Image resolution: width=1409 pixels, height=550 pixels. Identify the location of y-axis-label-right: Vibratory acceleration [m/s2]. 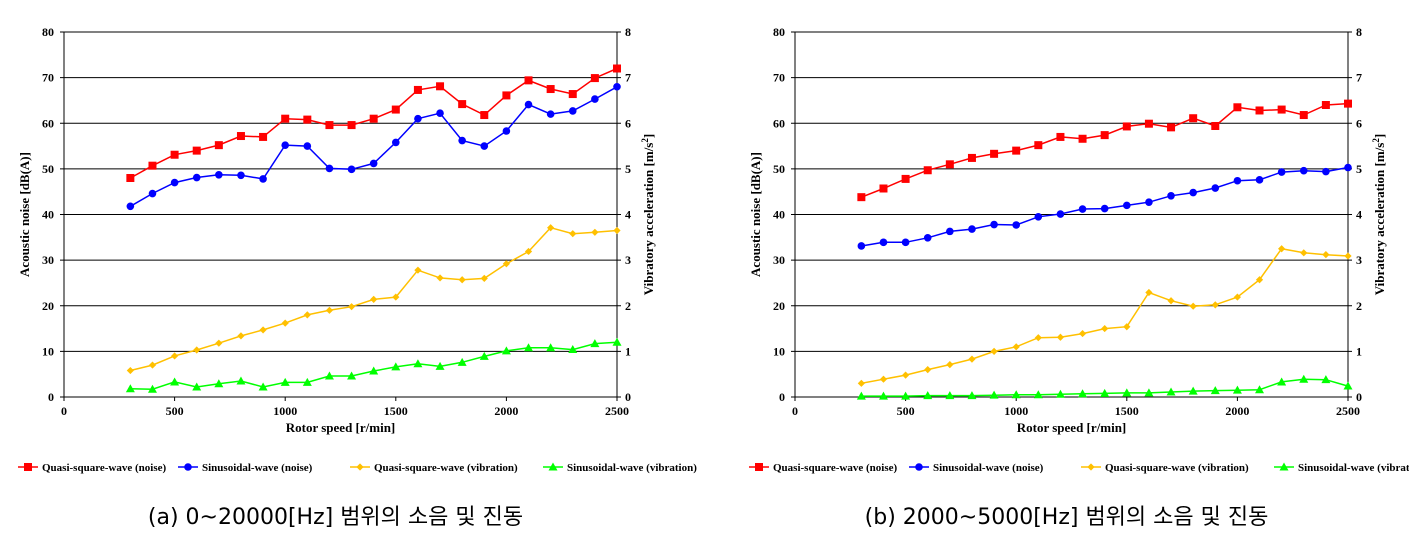
(648, 214).